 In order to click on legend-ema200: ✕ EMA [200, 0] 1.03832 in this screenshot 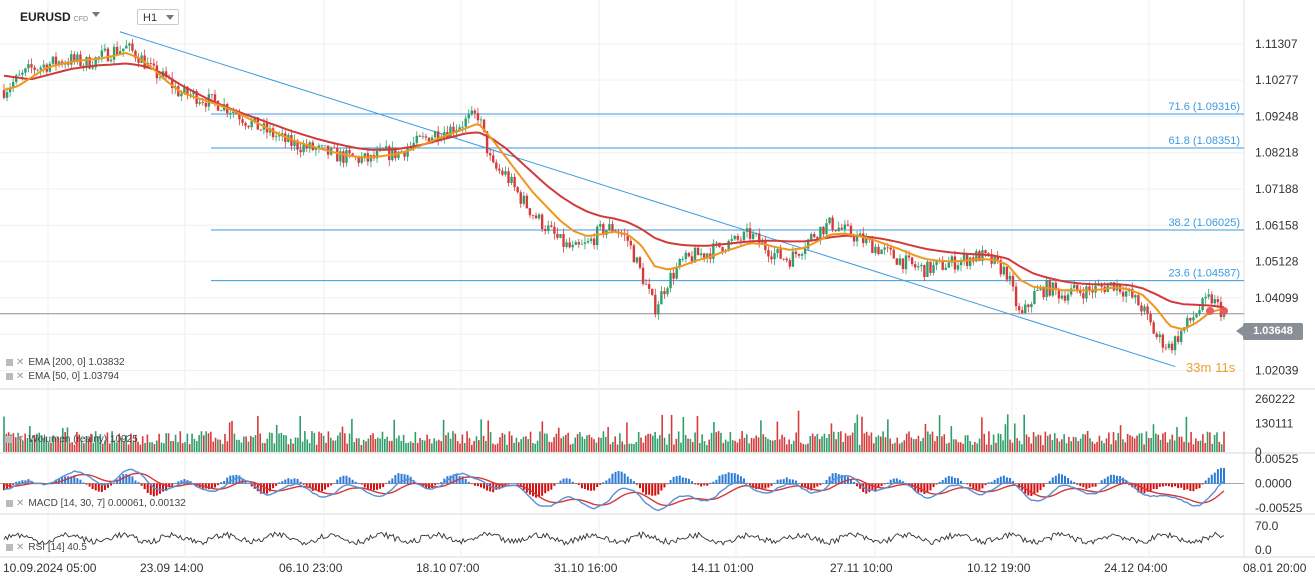, I will do `click(65, 362)`.